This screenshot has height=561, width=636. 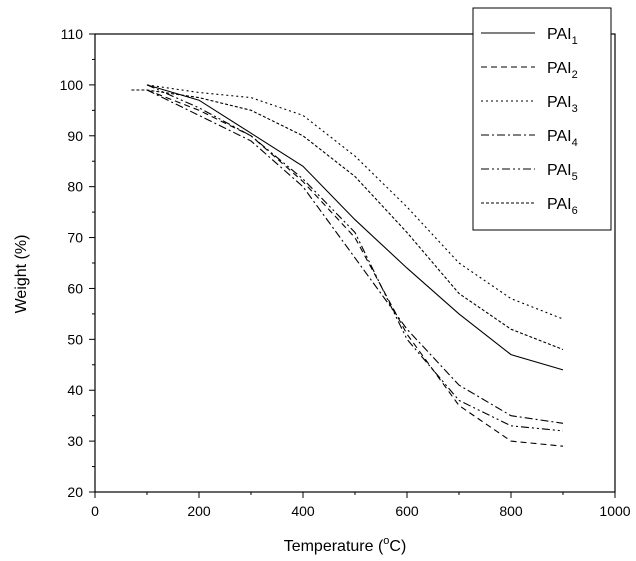 I want to click on y-tick-label: 90, so click(x=75, y=136).